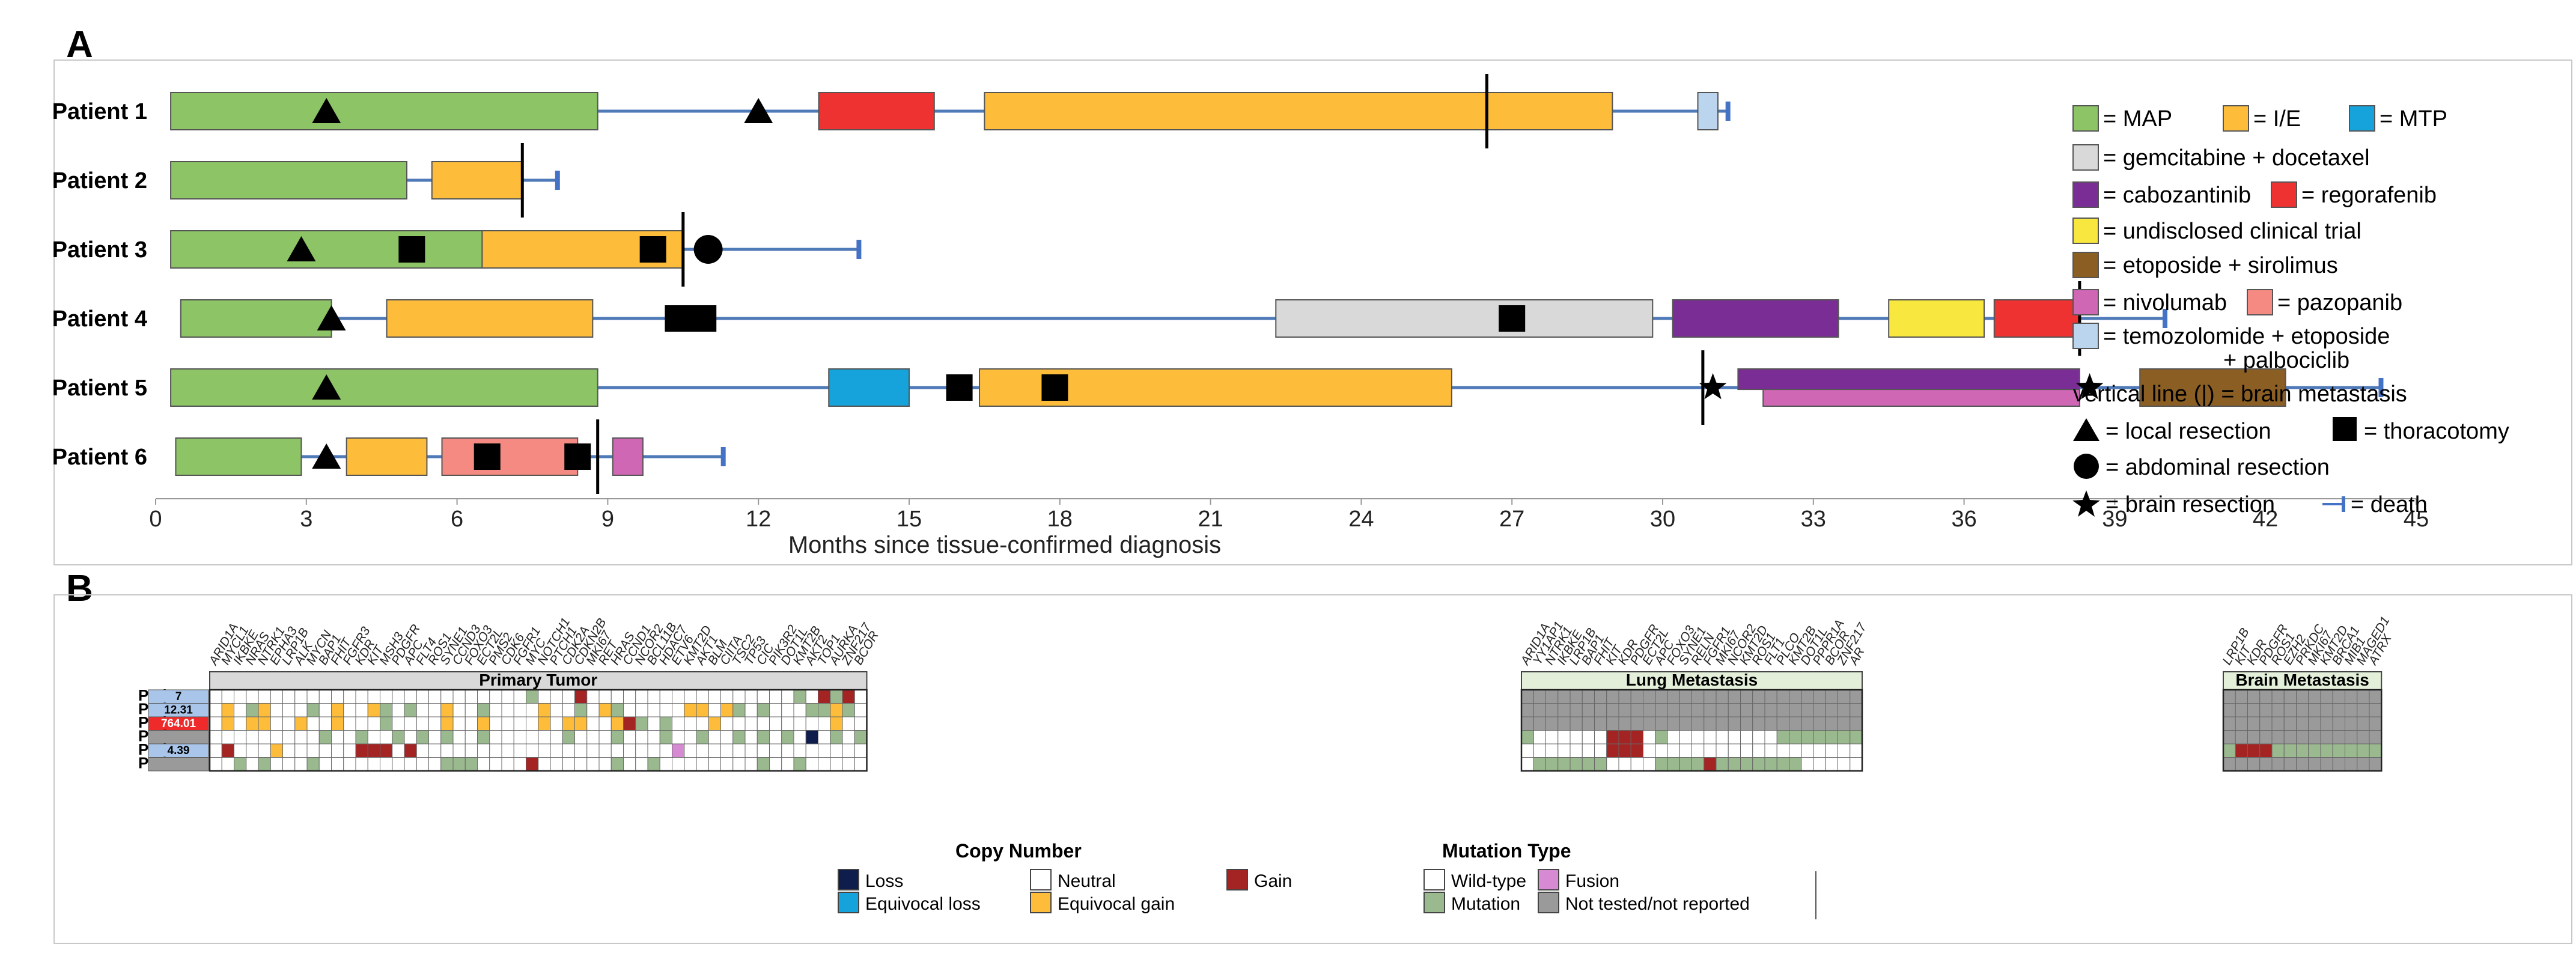  Describe the element at coordinates (2220, 265) in the screenshot. I see `legend-label-etoposide: = etoposide + sirolimus` at that location.